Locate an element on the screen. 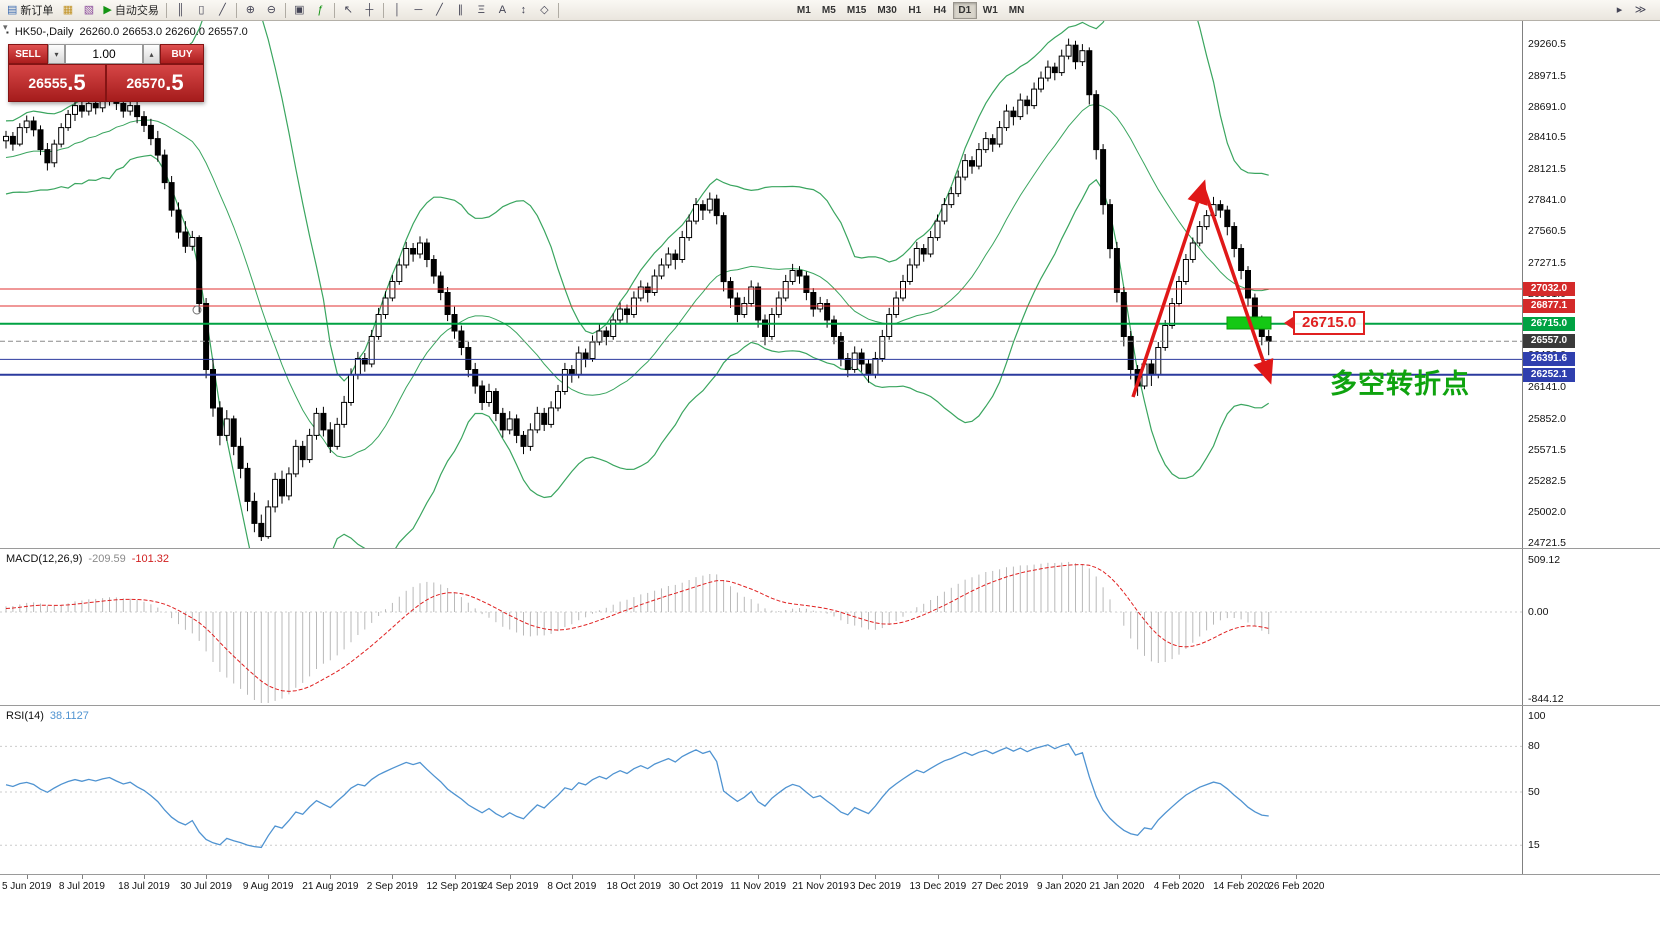  timeframe-button-m1: M1 is located at coordinates (803, 10).